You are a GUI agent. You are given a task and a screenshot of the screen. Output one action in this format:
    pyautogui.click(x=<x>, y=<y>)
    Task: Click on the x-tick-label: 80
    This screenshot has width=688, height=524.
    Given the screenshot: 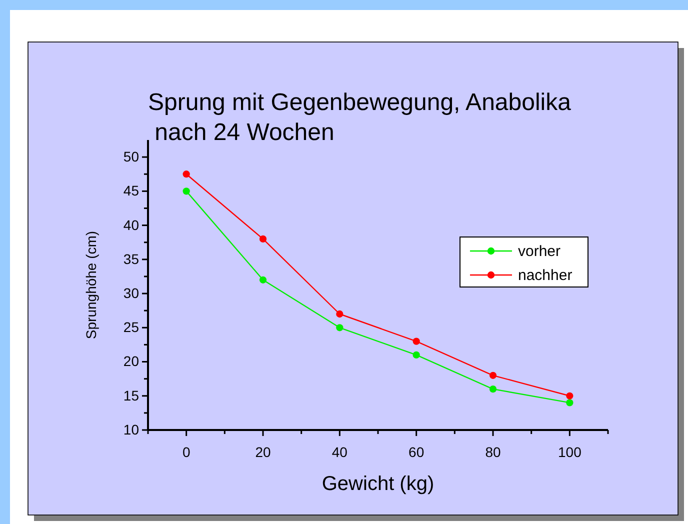 What is the action you would take?
    pyautogui.click(x=493, y=452)
    